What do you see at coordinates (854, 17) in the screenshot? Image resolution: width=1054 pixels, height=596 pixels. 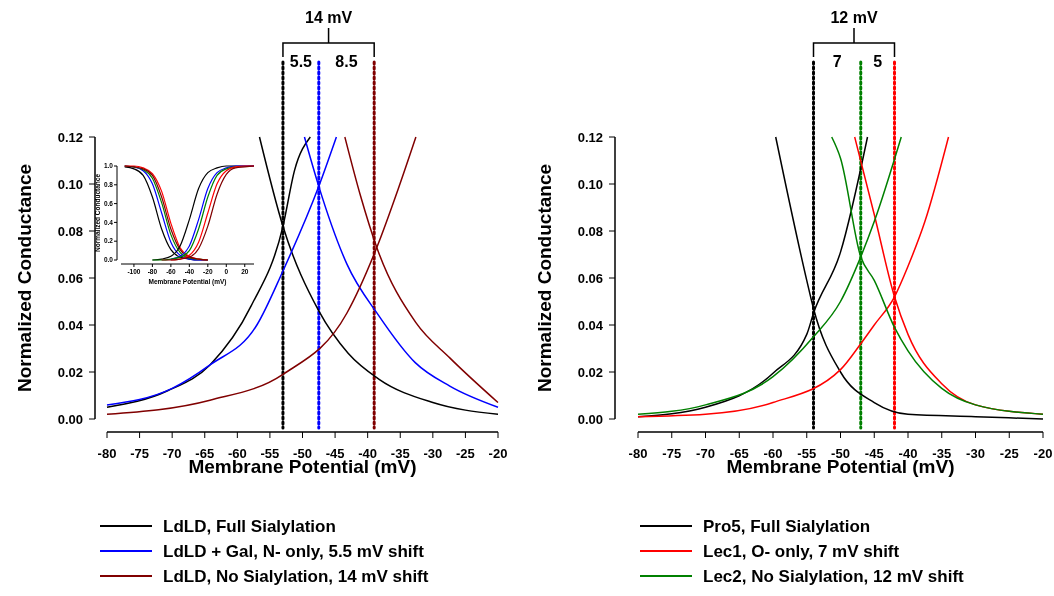 I see `text: 12 mV` at bounding box center [854, 17].